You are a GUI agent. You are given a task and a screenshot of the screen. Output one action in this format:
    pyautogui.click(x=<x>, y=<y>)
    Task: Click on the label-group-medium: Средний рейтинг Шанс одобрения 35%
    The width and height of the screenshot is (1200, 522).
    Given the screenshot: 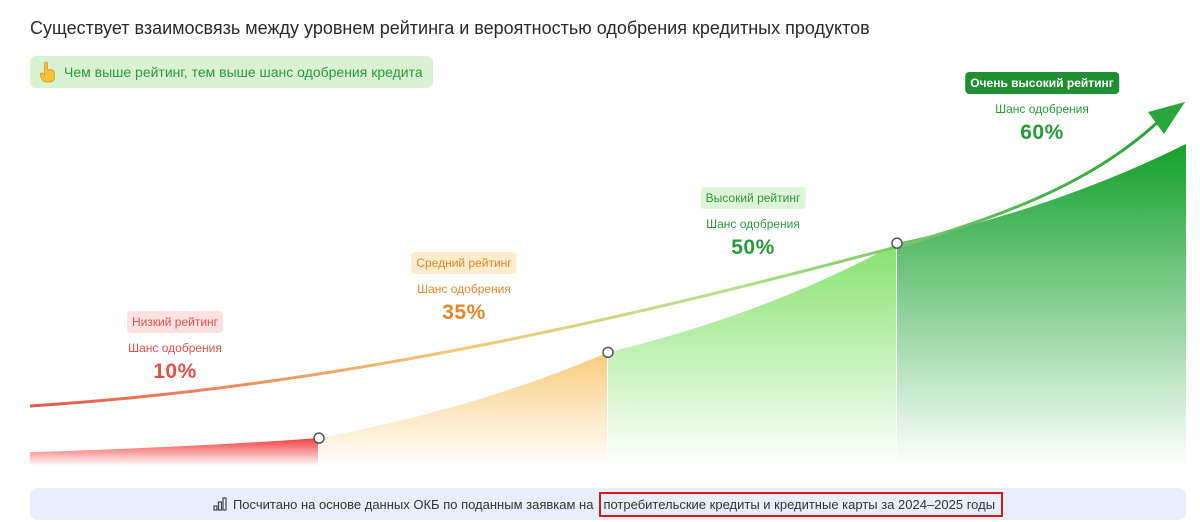 What is the action you would take?
    pyautogui.click(x=464, y=288)
    